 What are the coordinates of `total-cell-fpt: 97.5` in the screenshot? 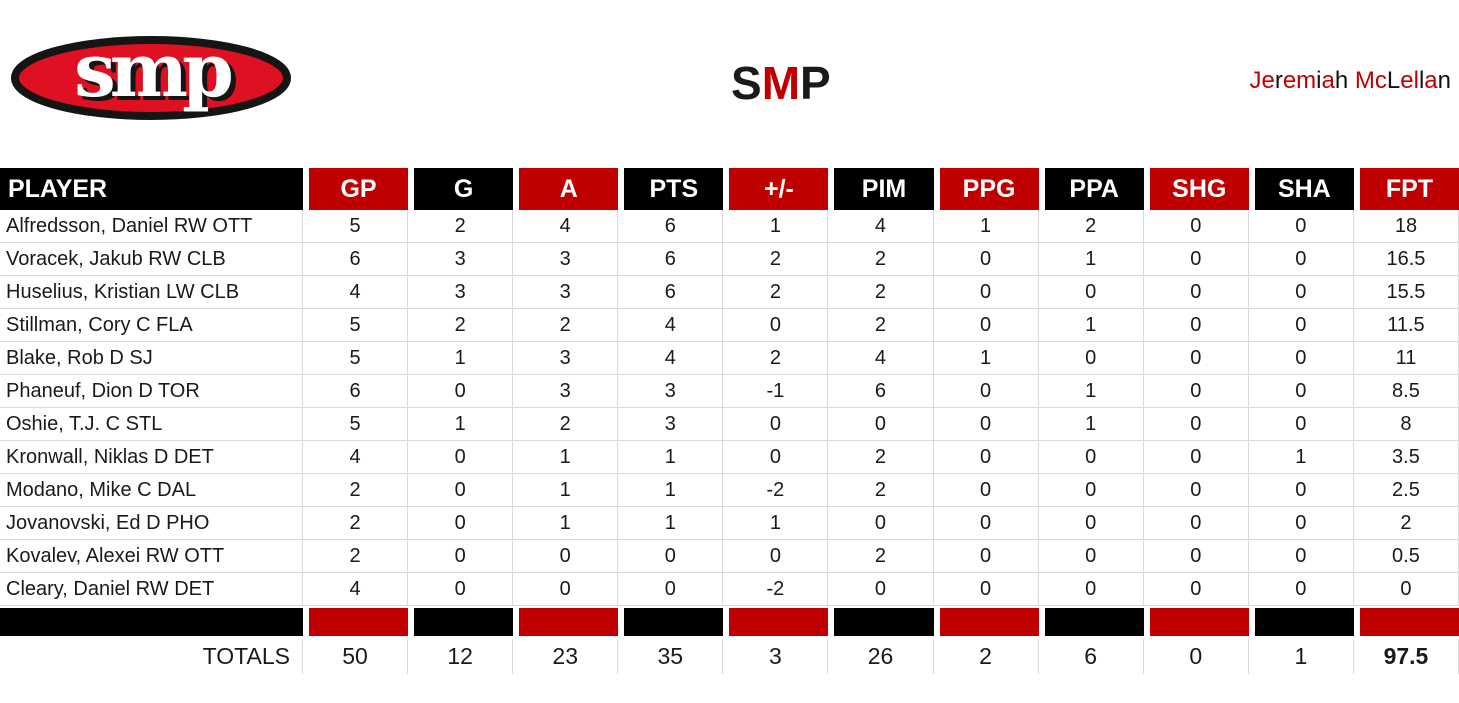 It's located at (1406, 656).